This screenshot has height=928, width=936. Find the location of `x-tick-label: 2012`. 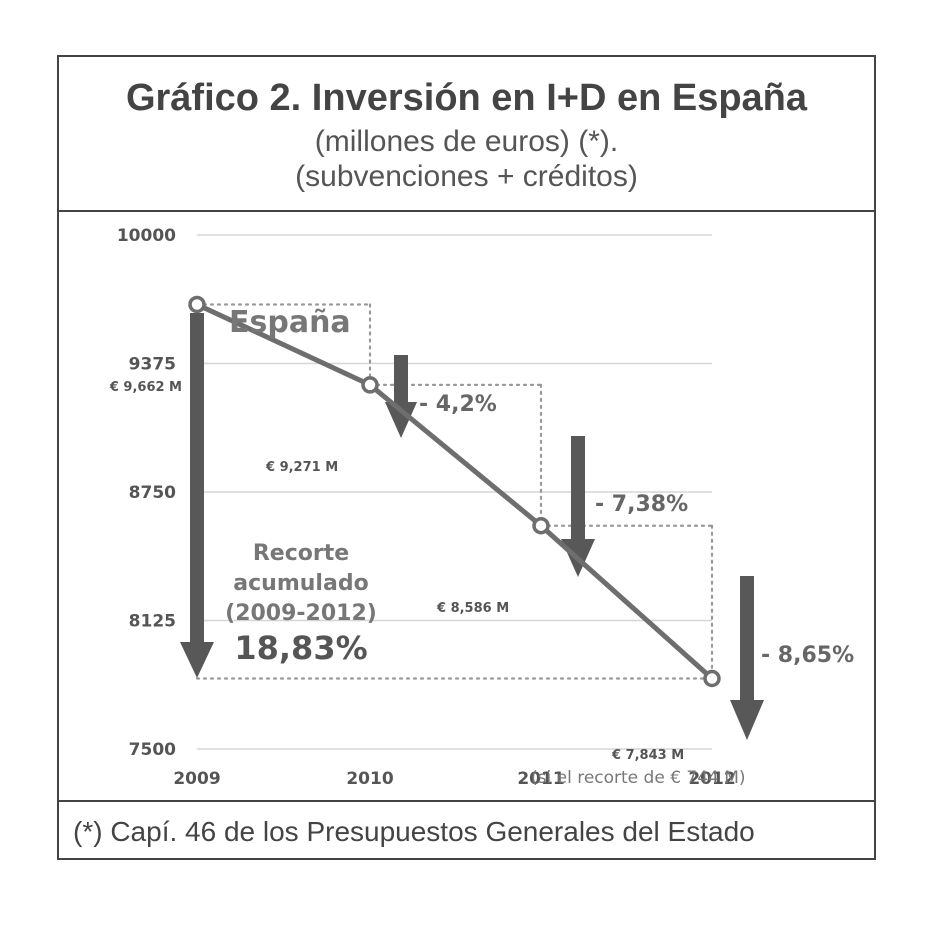

x-tick-label: 2012 is located at coordinates (711, 779).